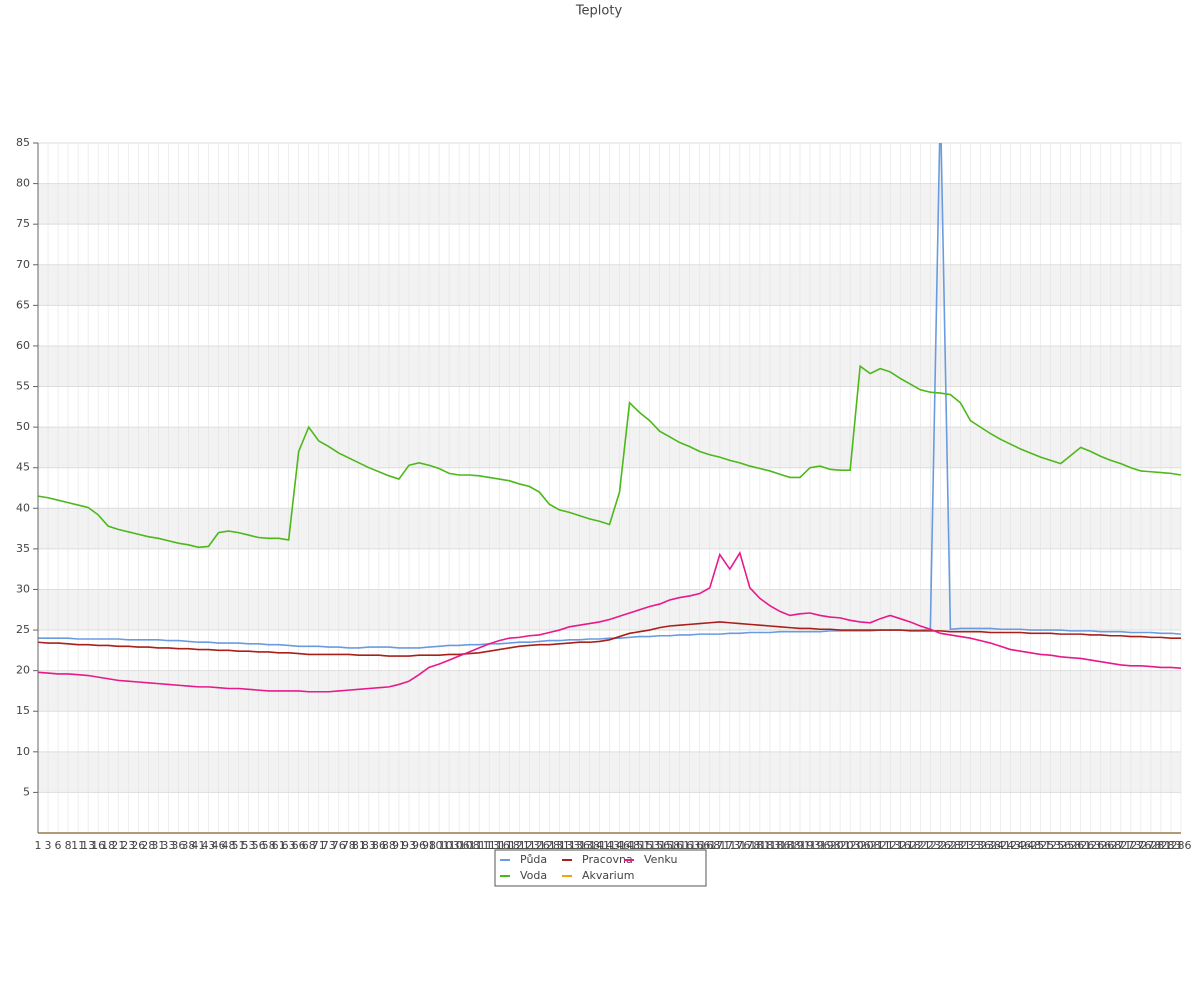 The width and height of the screenshot is (1200, 1000). What do you see at coordinates (599, 845) in the screenshot?
I see `x-tick-label: 141` at bounding box center [599, 845].